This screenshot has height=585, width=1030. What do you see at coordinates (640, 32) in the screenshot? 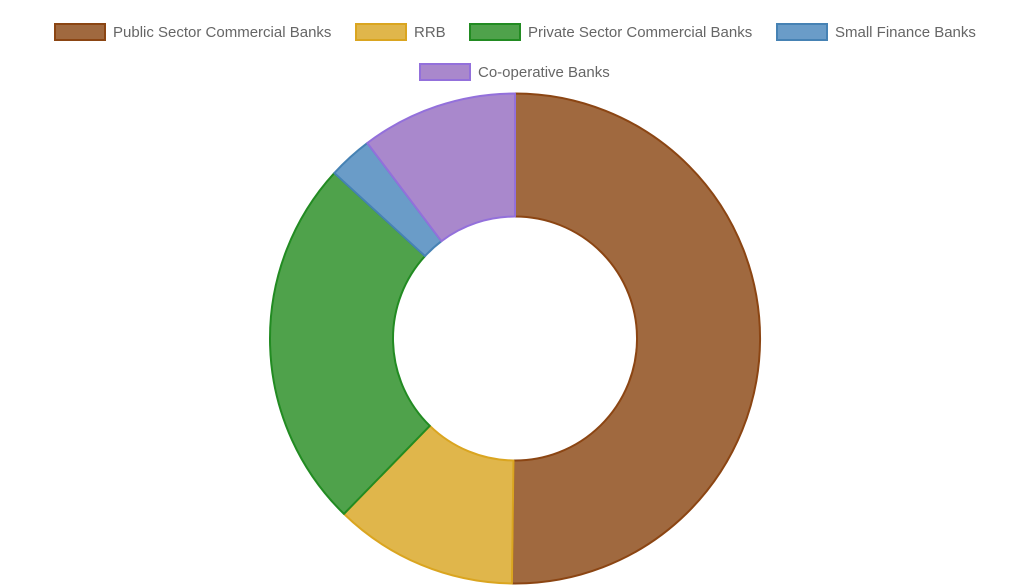
I see `legend-label: Private Sector Commercial Banks` at bounding box center [640, 32].